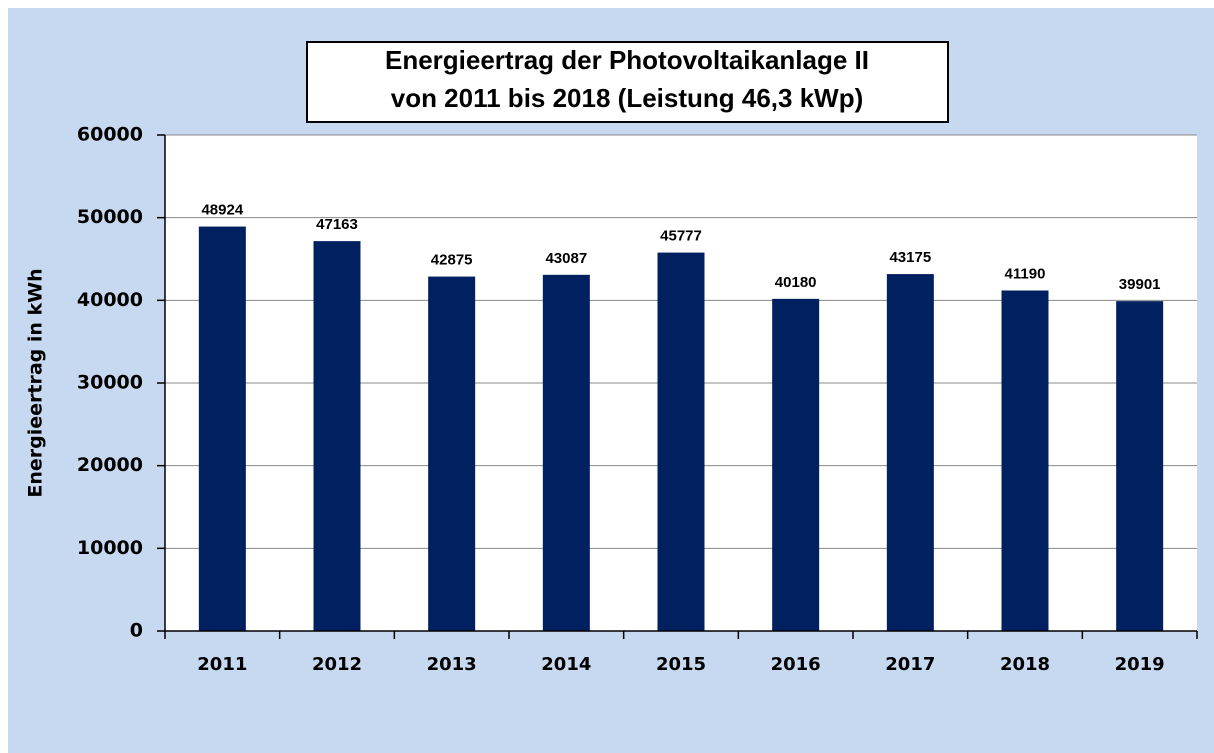 The height and width of the screenshot is (753, 1214). What do you see at coordinates (110, 465) in the screenshot?
I see `y-tick-label: 20000` at bounding box center [110, 465].